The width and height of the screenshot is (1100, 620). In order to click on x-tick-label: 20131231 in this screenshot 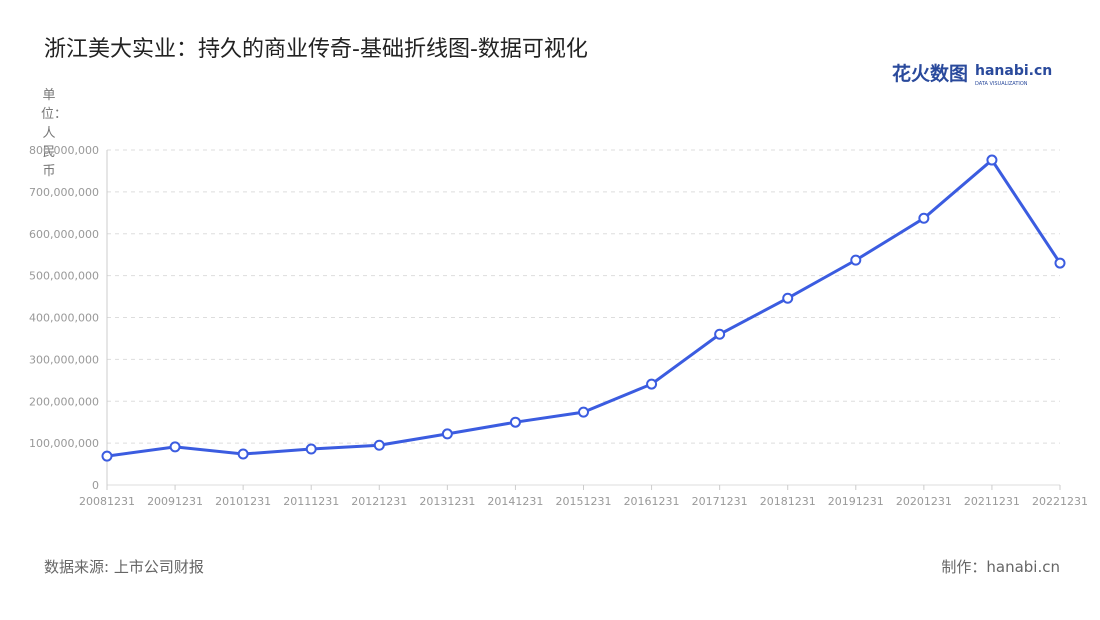, I will do `click(447, 501)`.